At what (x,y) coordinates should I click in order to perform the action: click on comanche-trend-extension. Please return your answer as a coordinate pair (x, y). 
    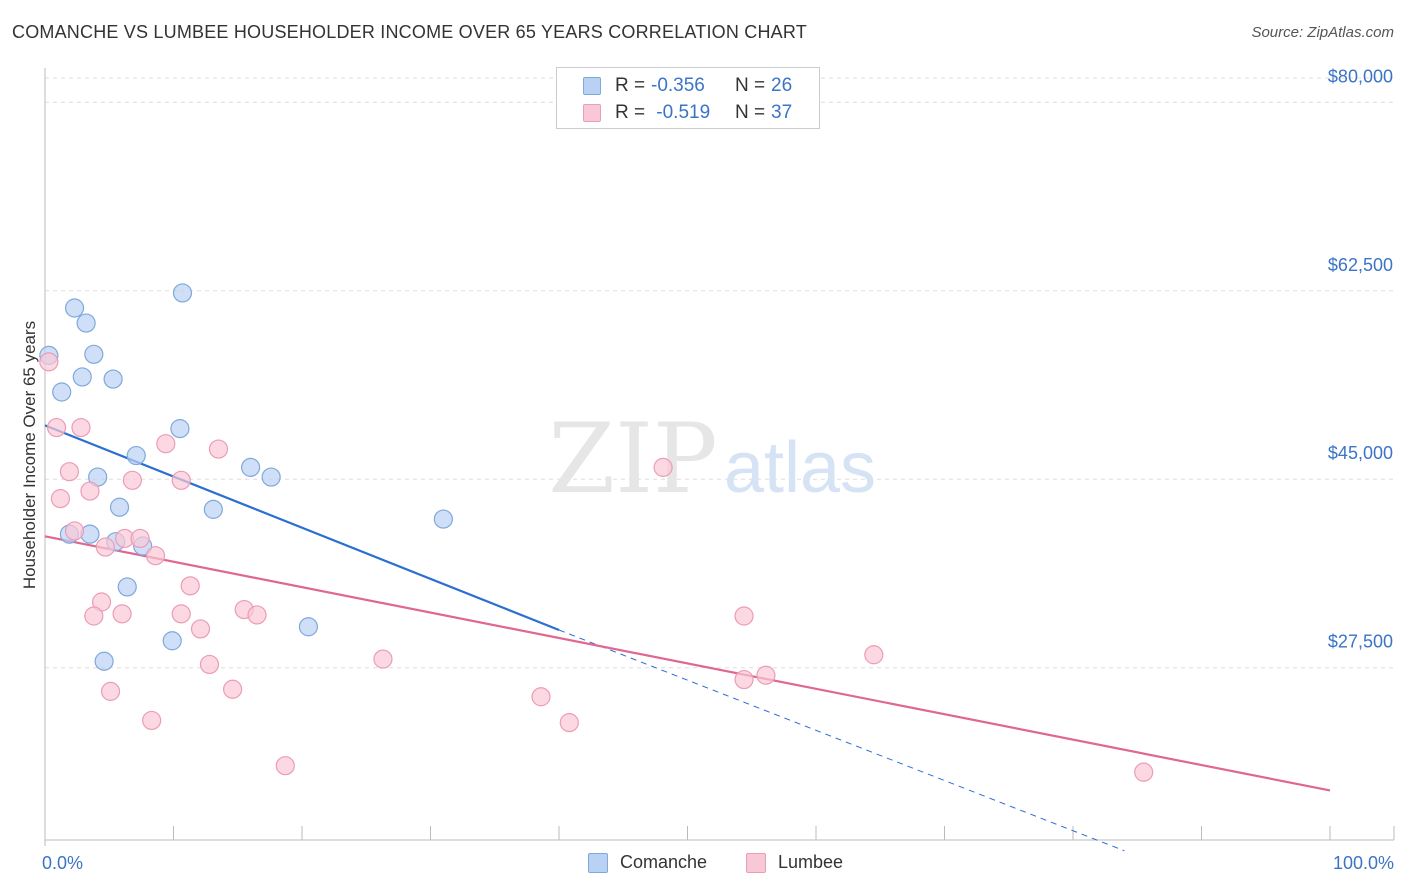
    Looking at the image, I should click on (841, 740).